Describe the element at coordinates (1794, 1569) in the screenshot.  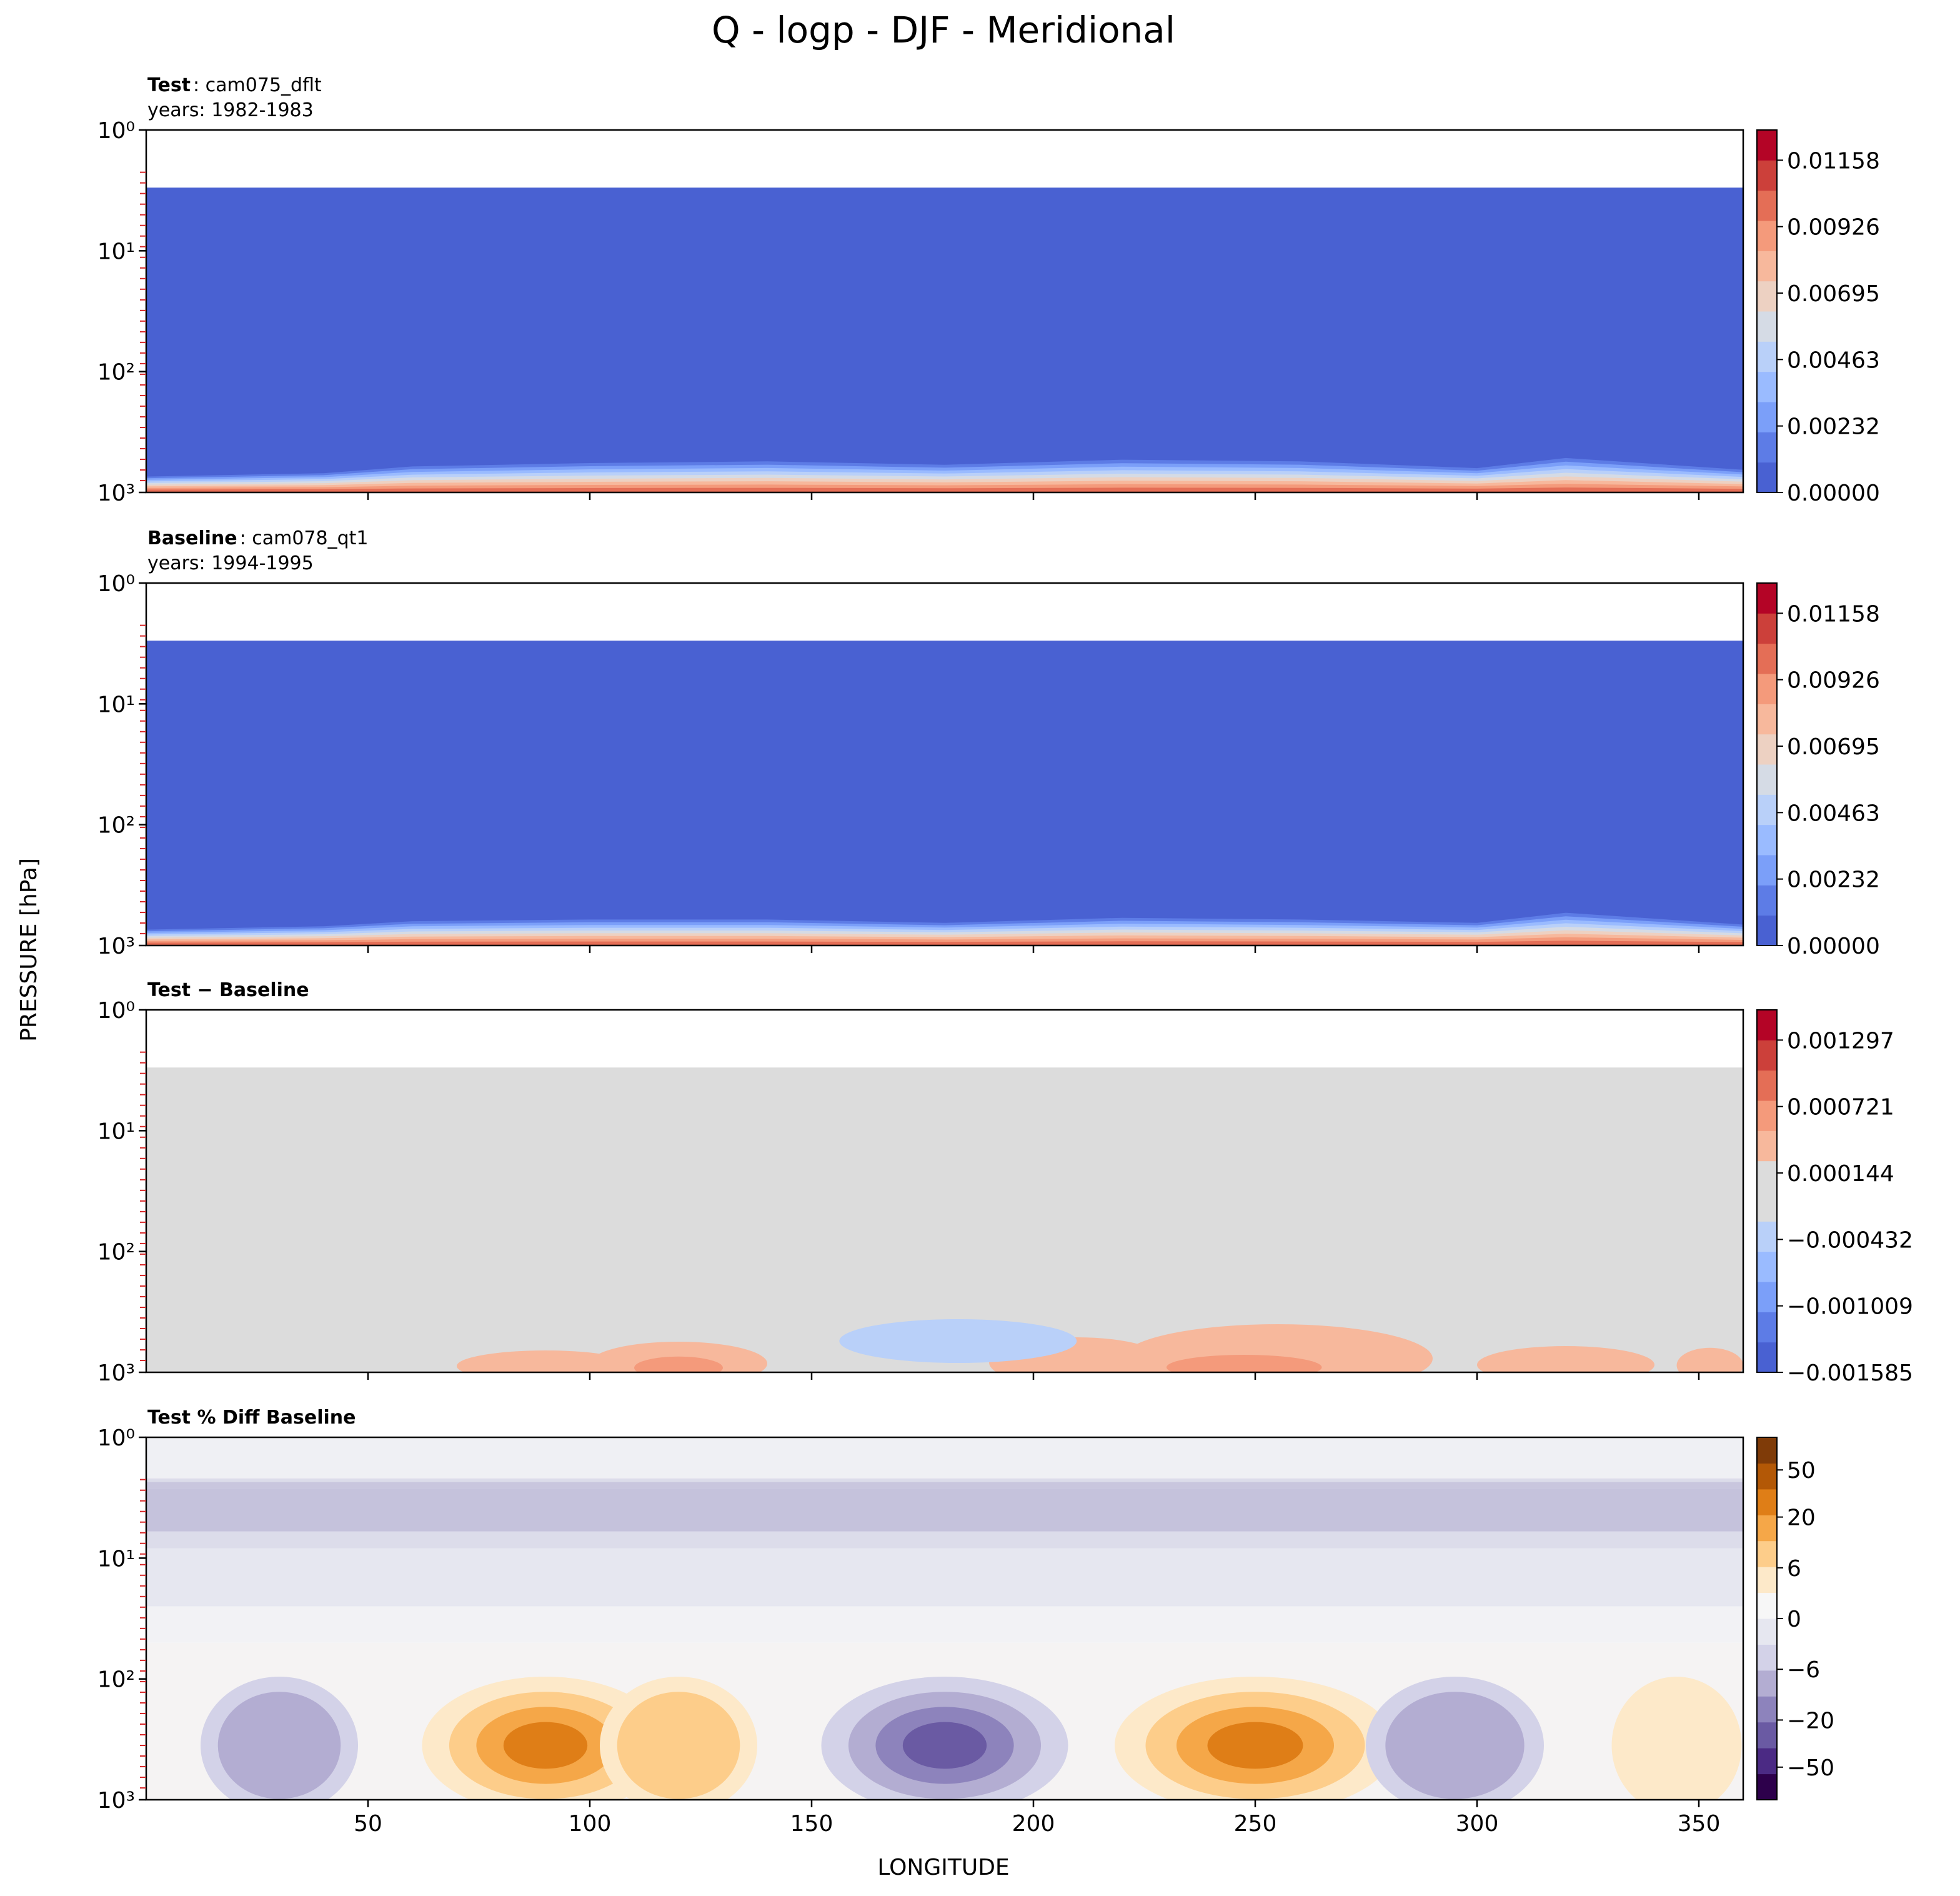
I see `colorbar-tick-label: 6` at that location.